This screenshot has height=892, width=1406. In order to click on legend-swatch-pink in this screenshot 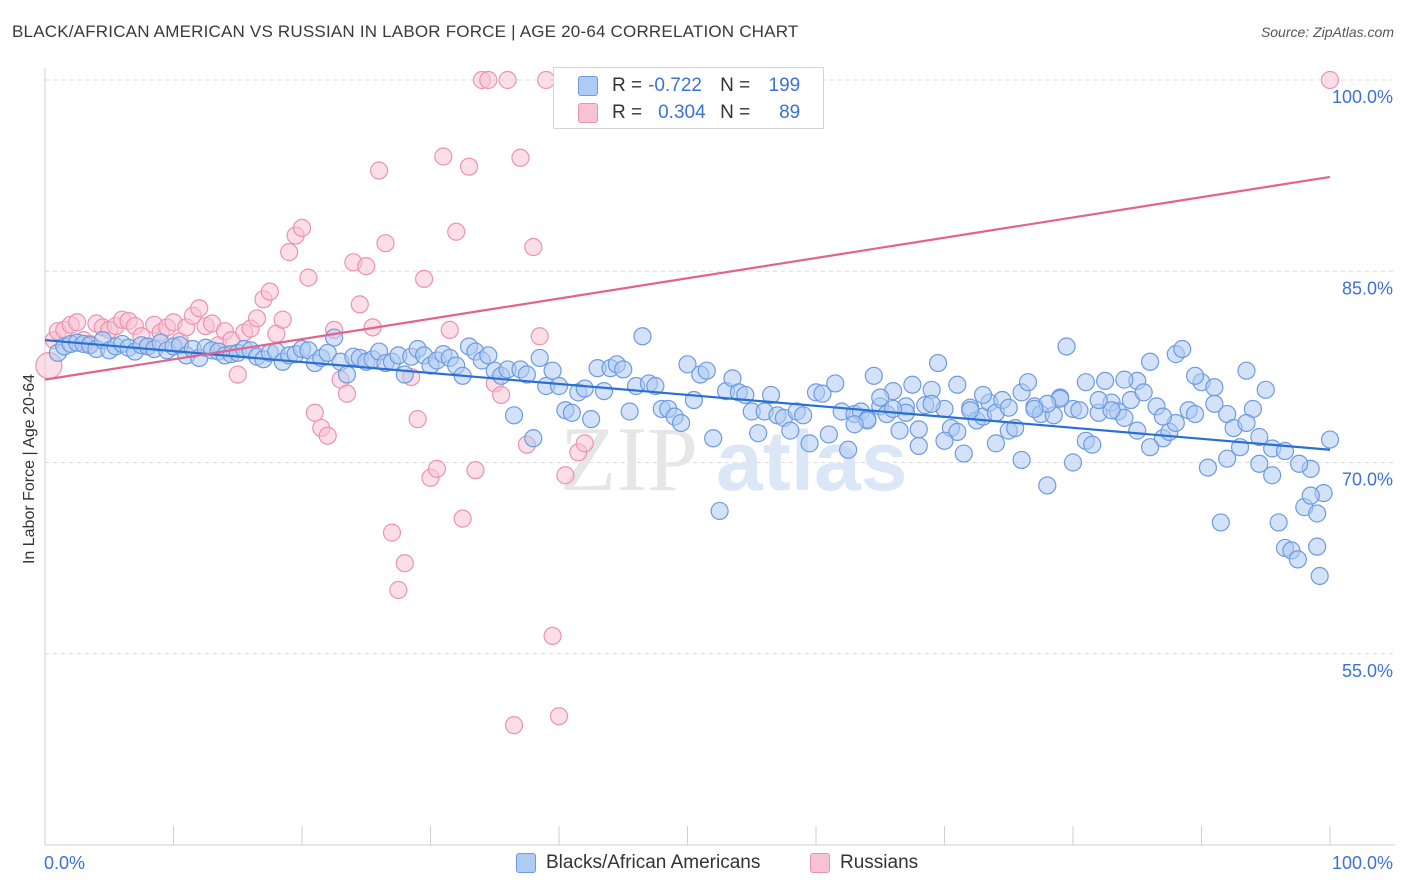, I will do `click(588, 113)`.